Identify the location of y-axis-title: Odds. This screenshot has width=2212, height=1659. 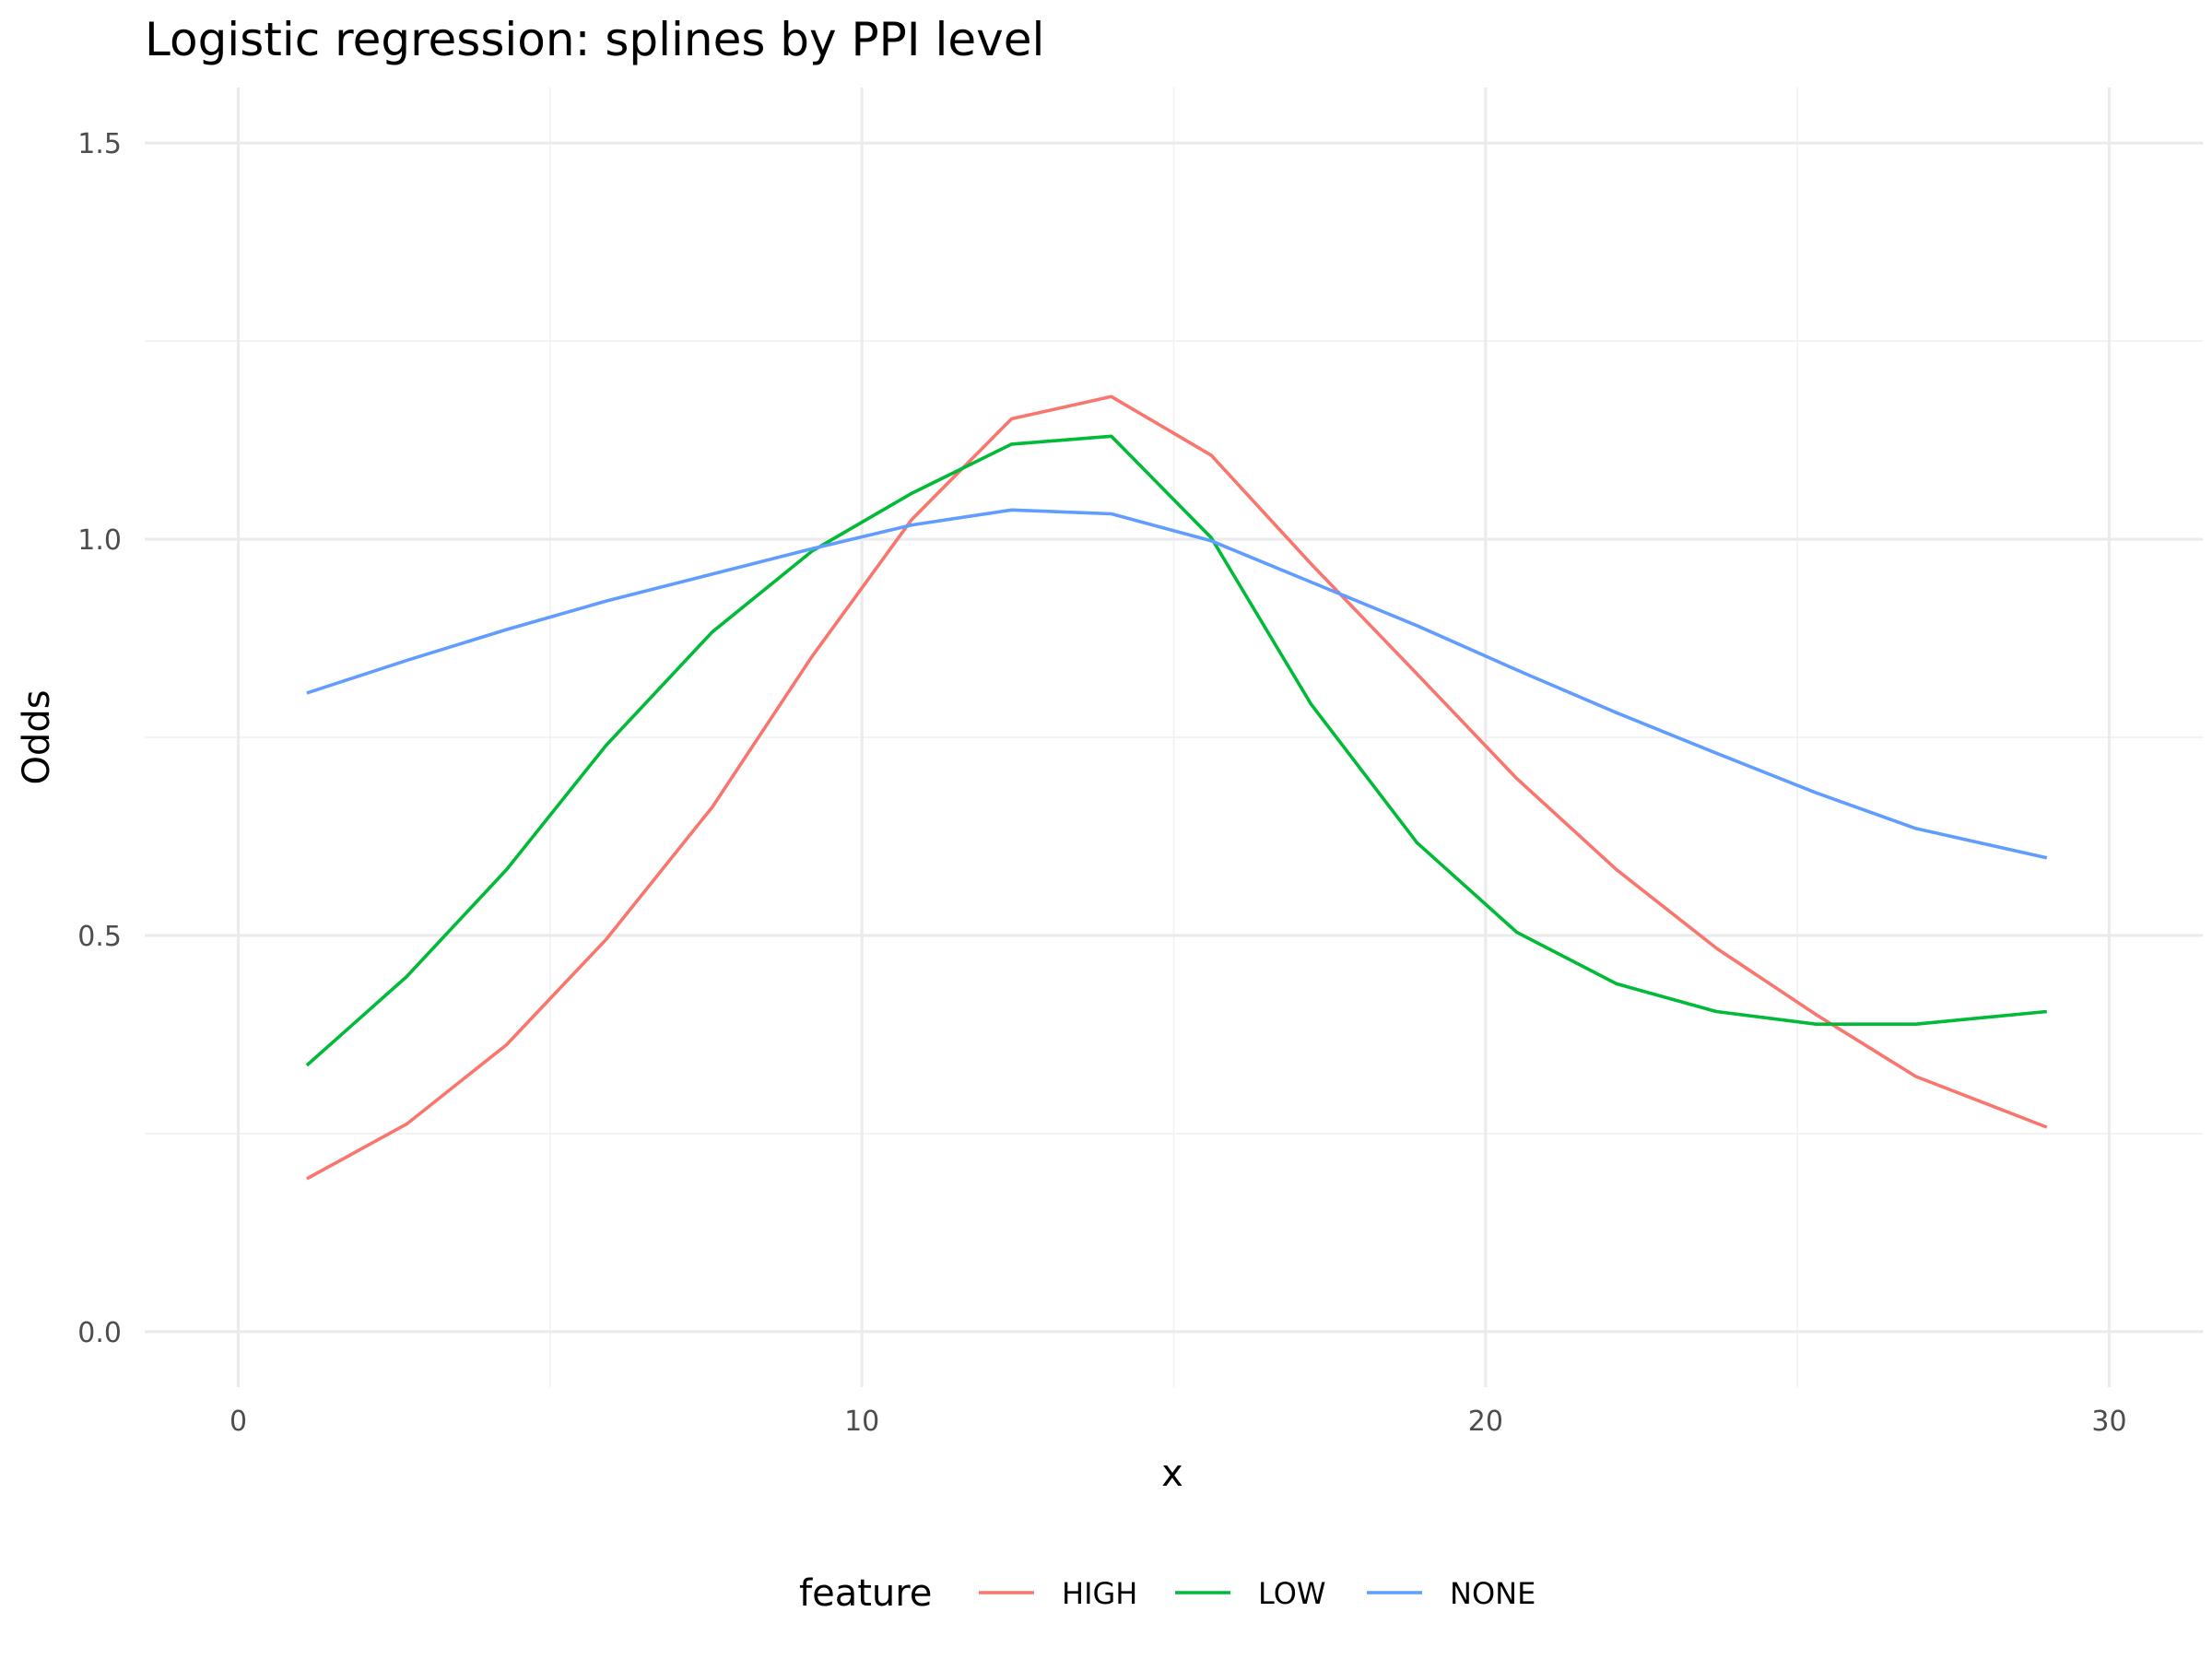
(37, 736).